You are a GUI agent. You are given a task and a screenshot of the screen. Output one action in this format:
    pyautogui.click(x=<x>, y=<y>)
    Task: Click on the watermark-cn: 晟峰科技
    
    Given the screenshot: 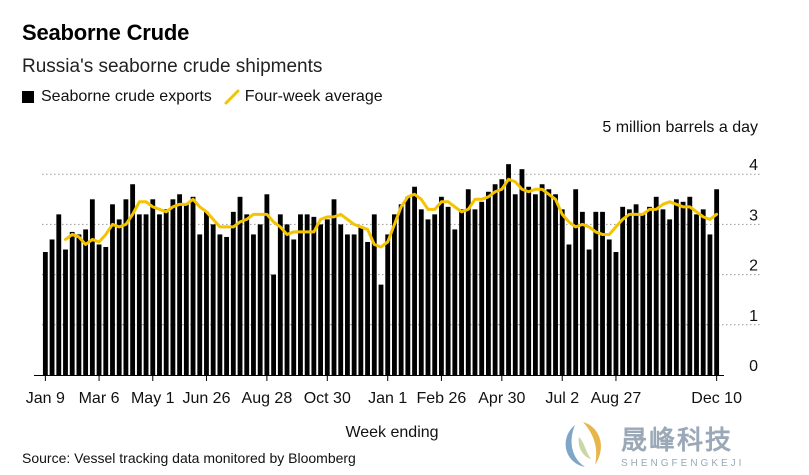 What is the action you would take?
    pyautogui.click(x=677, y=440)
    